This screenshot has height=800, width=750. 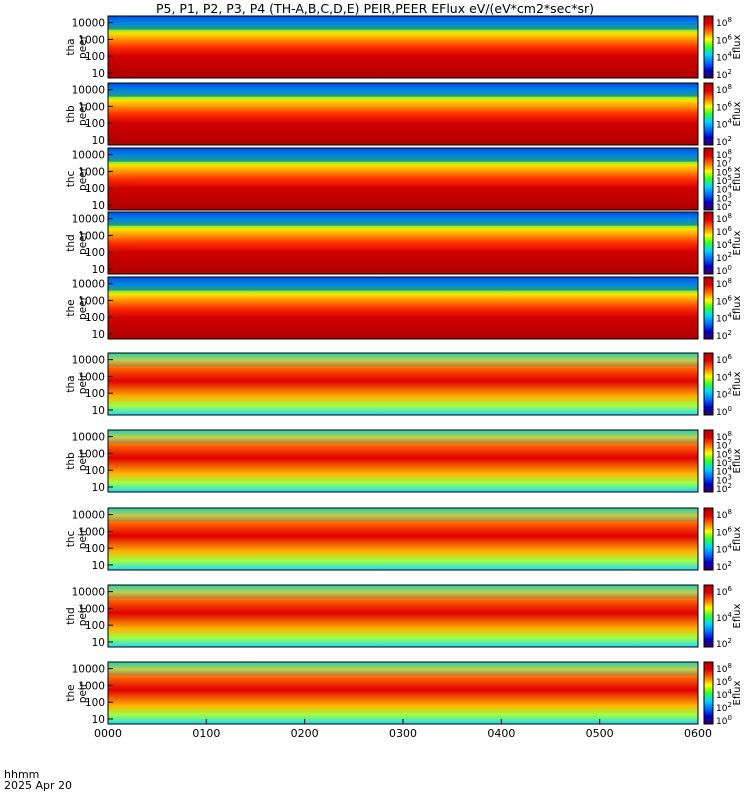 I want to click on panel-tha-peir, so click(x=410, y=384).